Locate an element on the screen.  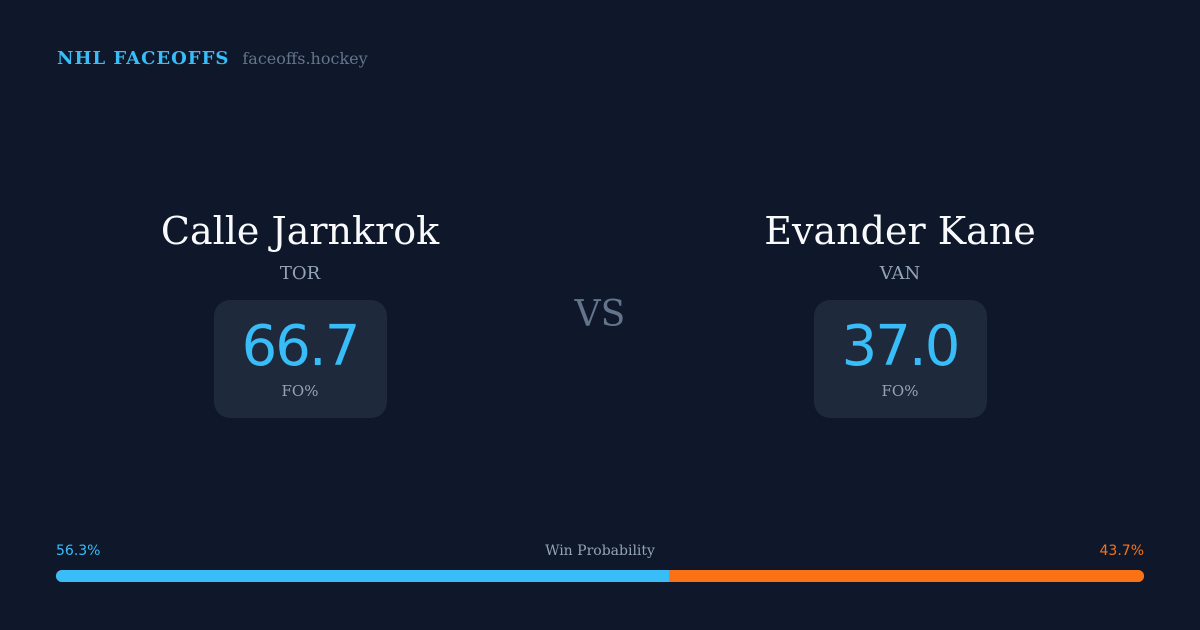
win-prob-right: 43.7% is located at coordinates (1121, 551).